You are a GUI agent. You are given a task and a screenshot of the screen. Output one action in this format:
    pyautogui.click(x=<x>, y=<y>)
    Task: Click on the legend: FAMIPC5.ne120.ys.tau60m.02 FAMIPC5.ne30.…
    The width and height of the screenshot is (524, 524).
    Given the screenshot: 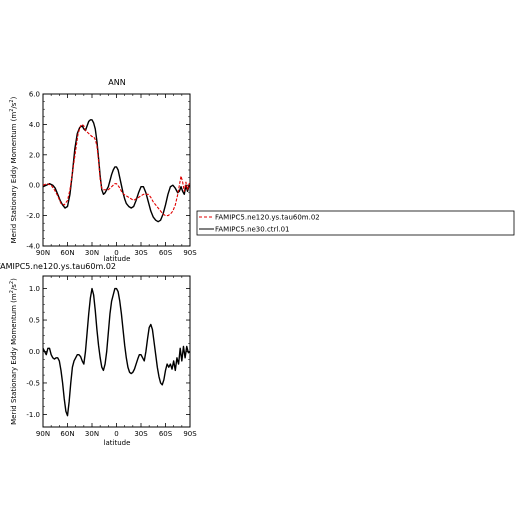 What is the action you would take?
    pyautogui.click(x=355, y=223)
    